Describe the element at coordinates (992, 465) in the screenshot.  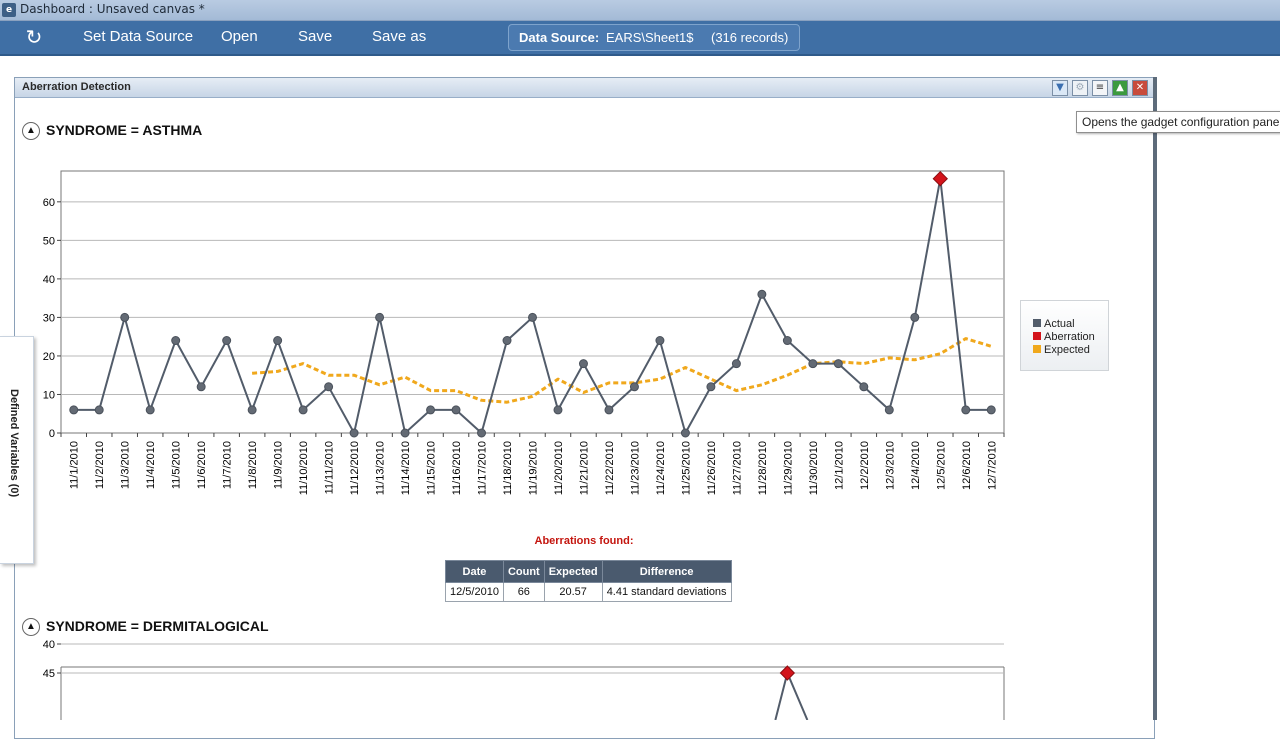
I see `x-tick-label: 12/7/2010` at that location.